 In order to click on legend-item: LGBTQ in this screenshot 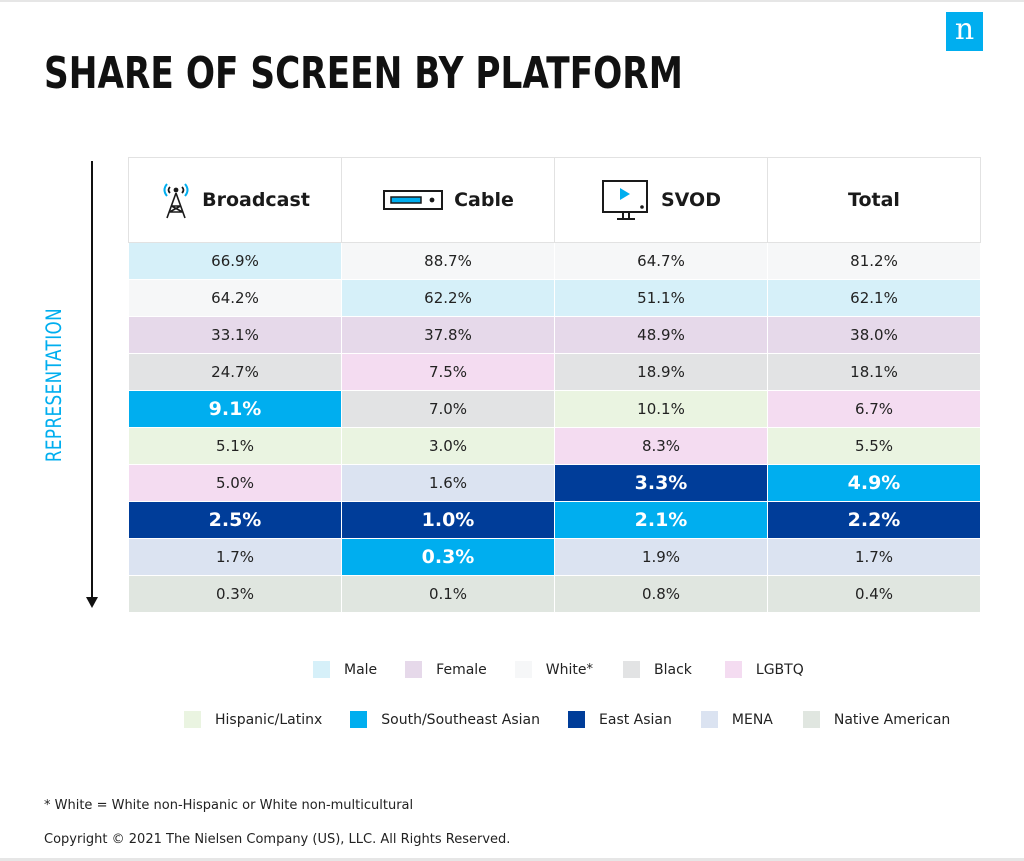, I will do `click(764, 669)`.